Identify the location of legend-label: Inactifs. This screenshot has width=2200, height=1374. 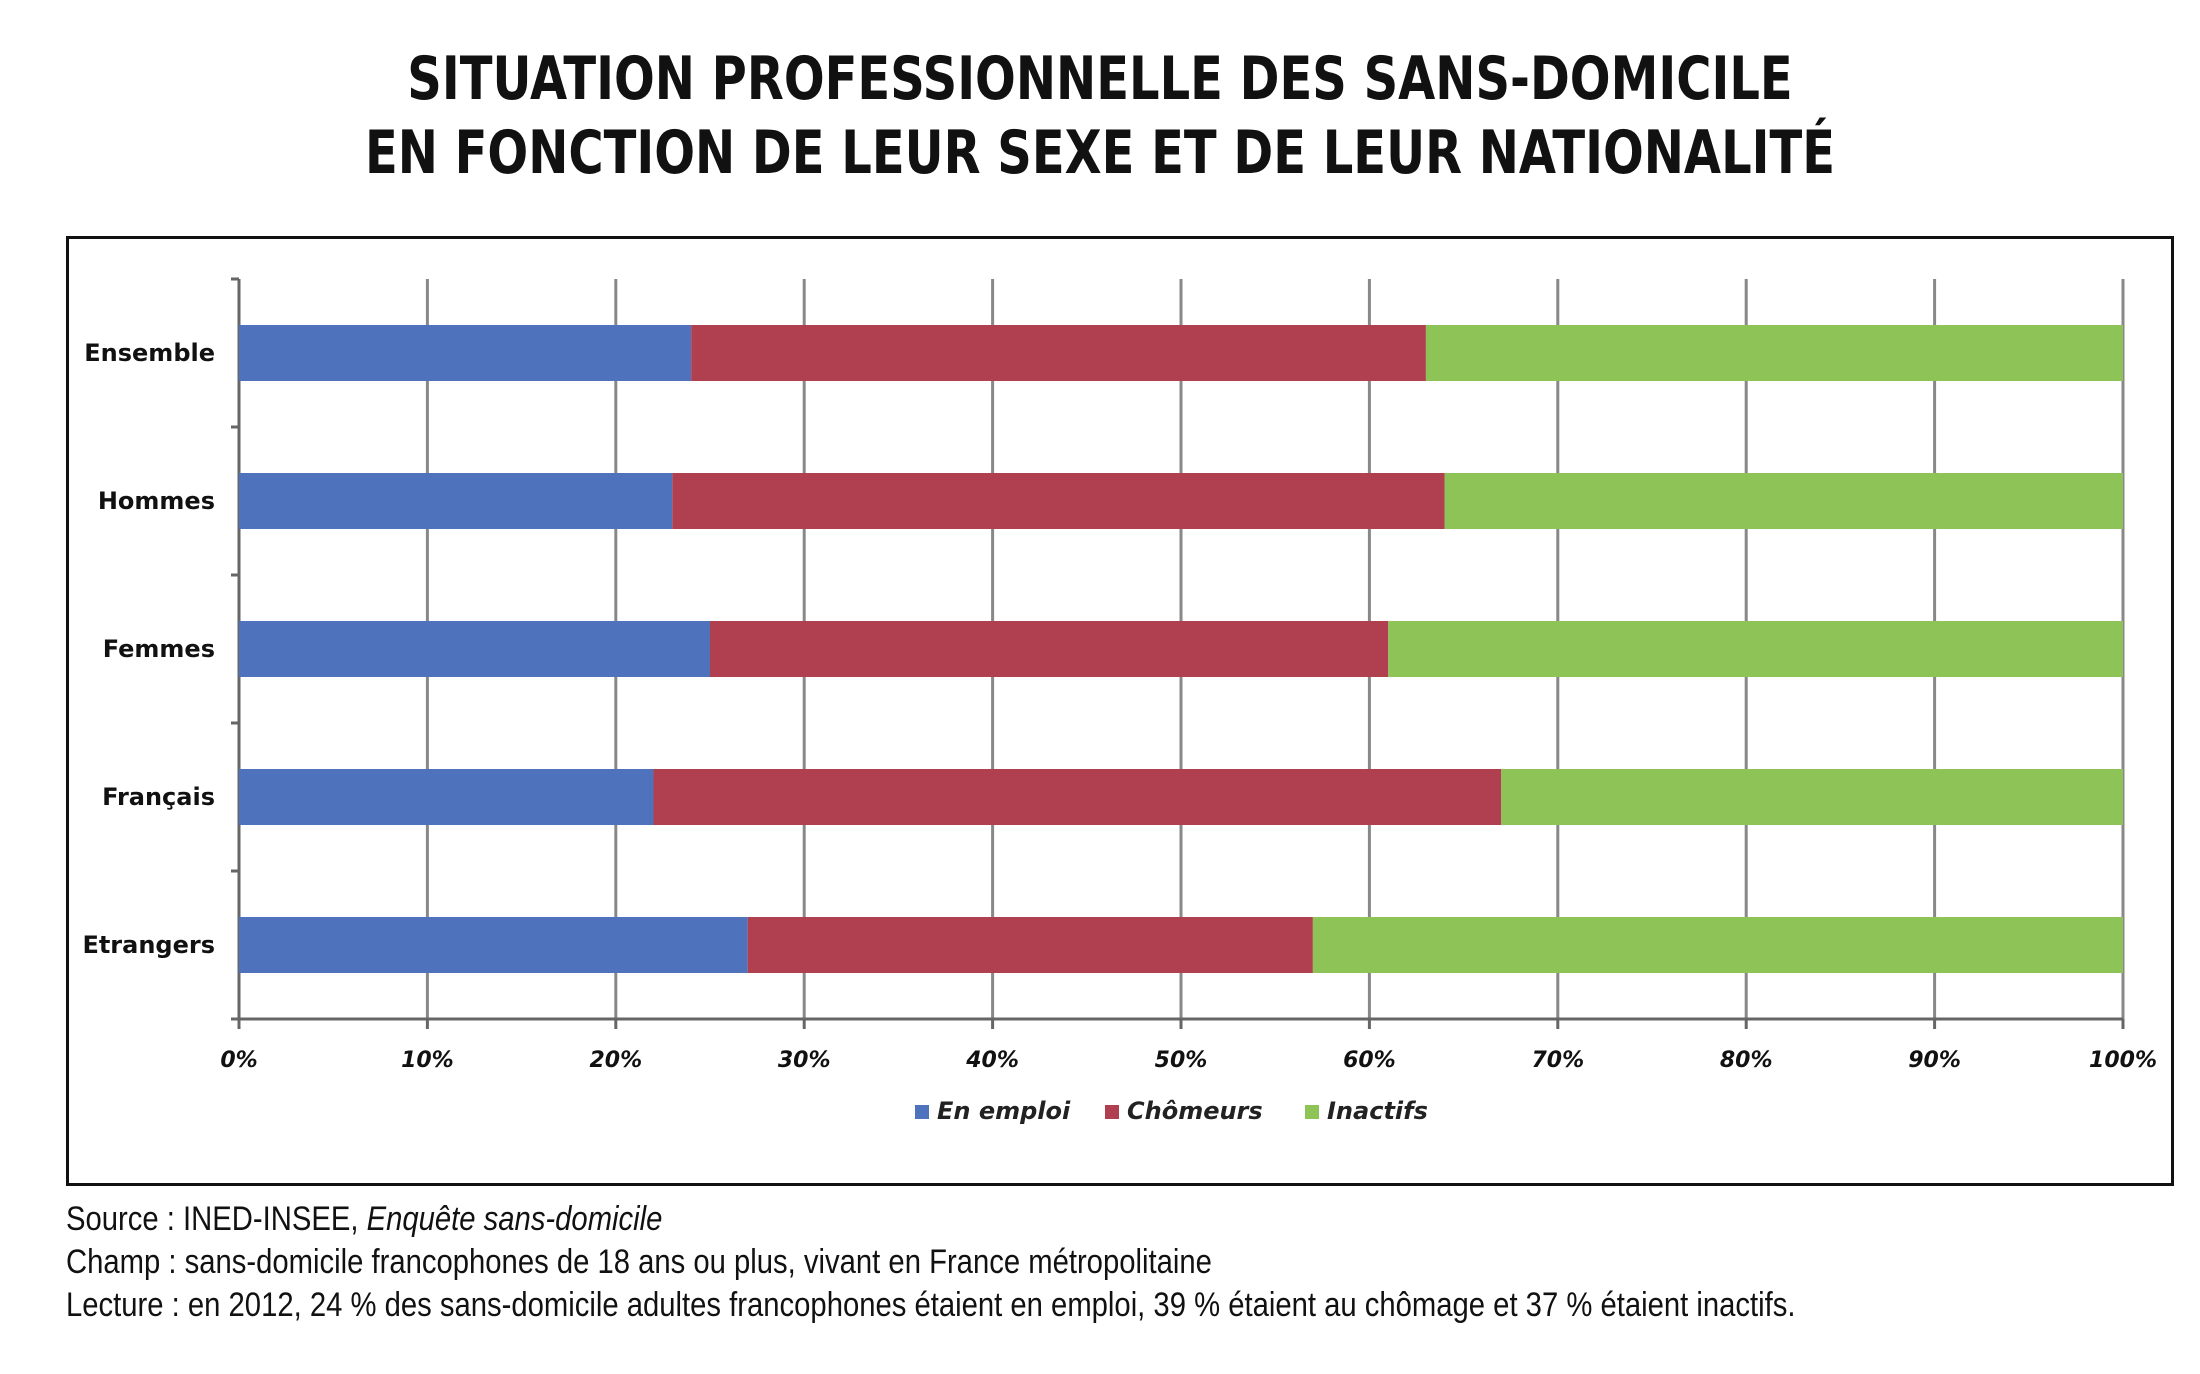
(1377, 1111).